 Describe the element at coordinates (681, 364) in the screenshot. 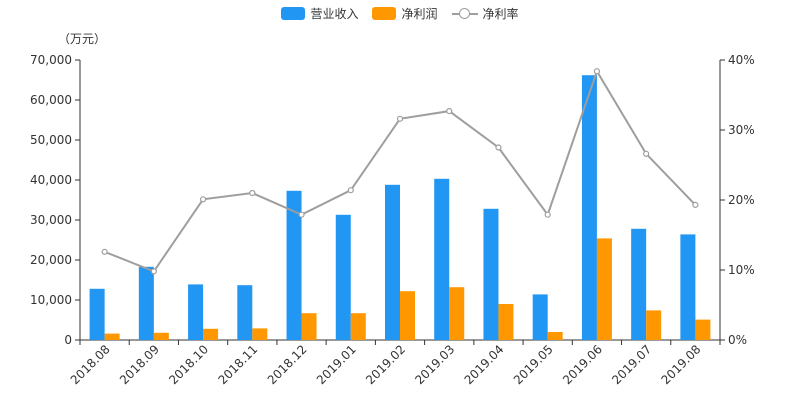

I see `x-tick-label: 2019.08` at that location.